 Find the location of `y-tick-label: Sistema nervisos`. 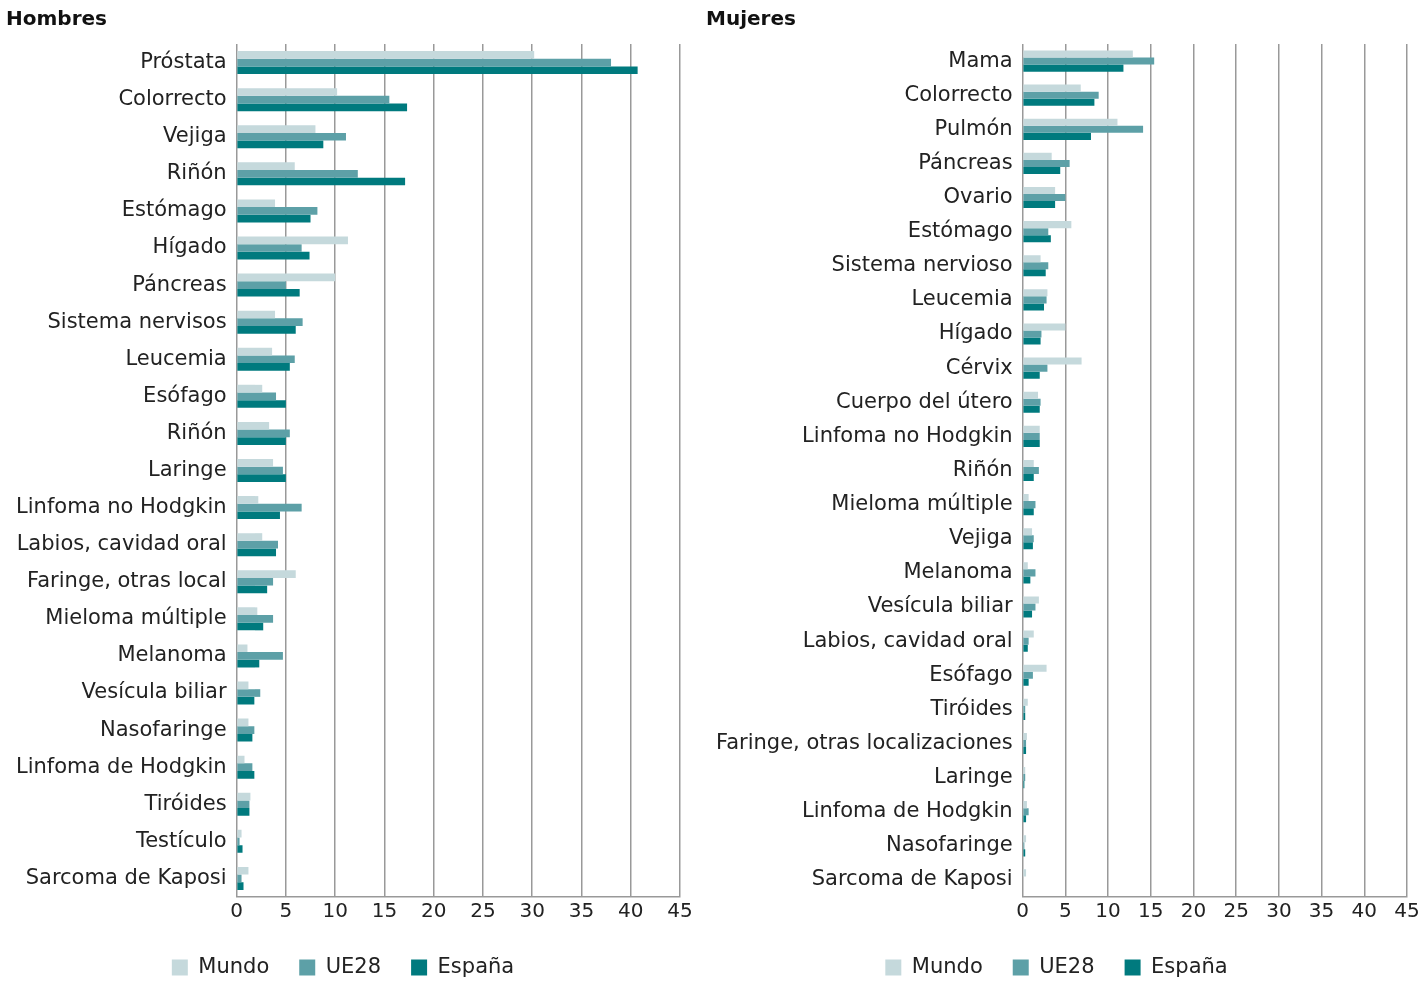

y-tick-label: Sistema nervisos is located at coordinates (137, 320).